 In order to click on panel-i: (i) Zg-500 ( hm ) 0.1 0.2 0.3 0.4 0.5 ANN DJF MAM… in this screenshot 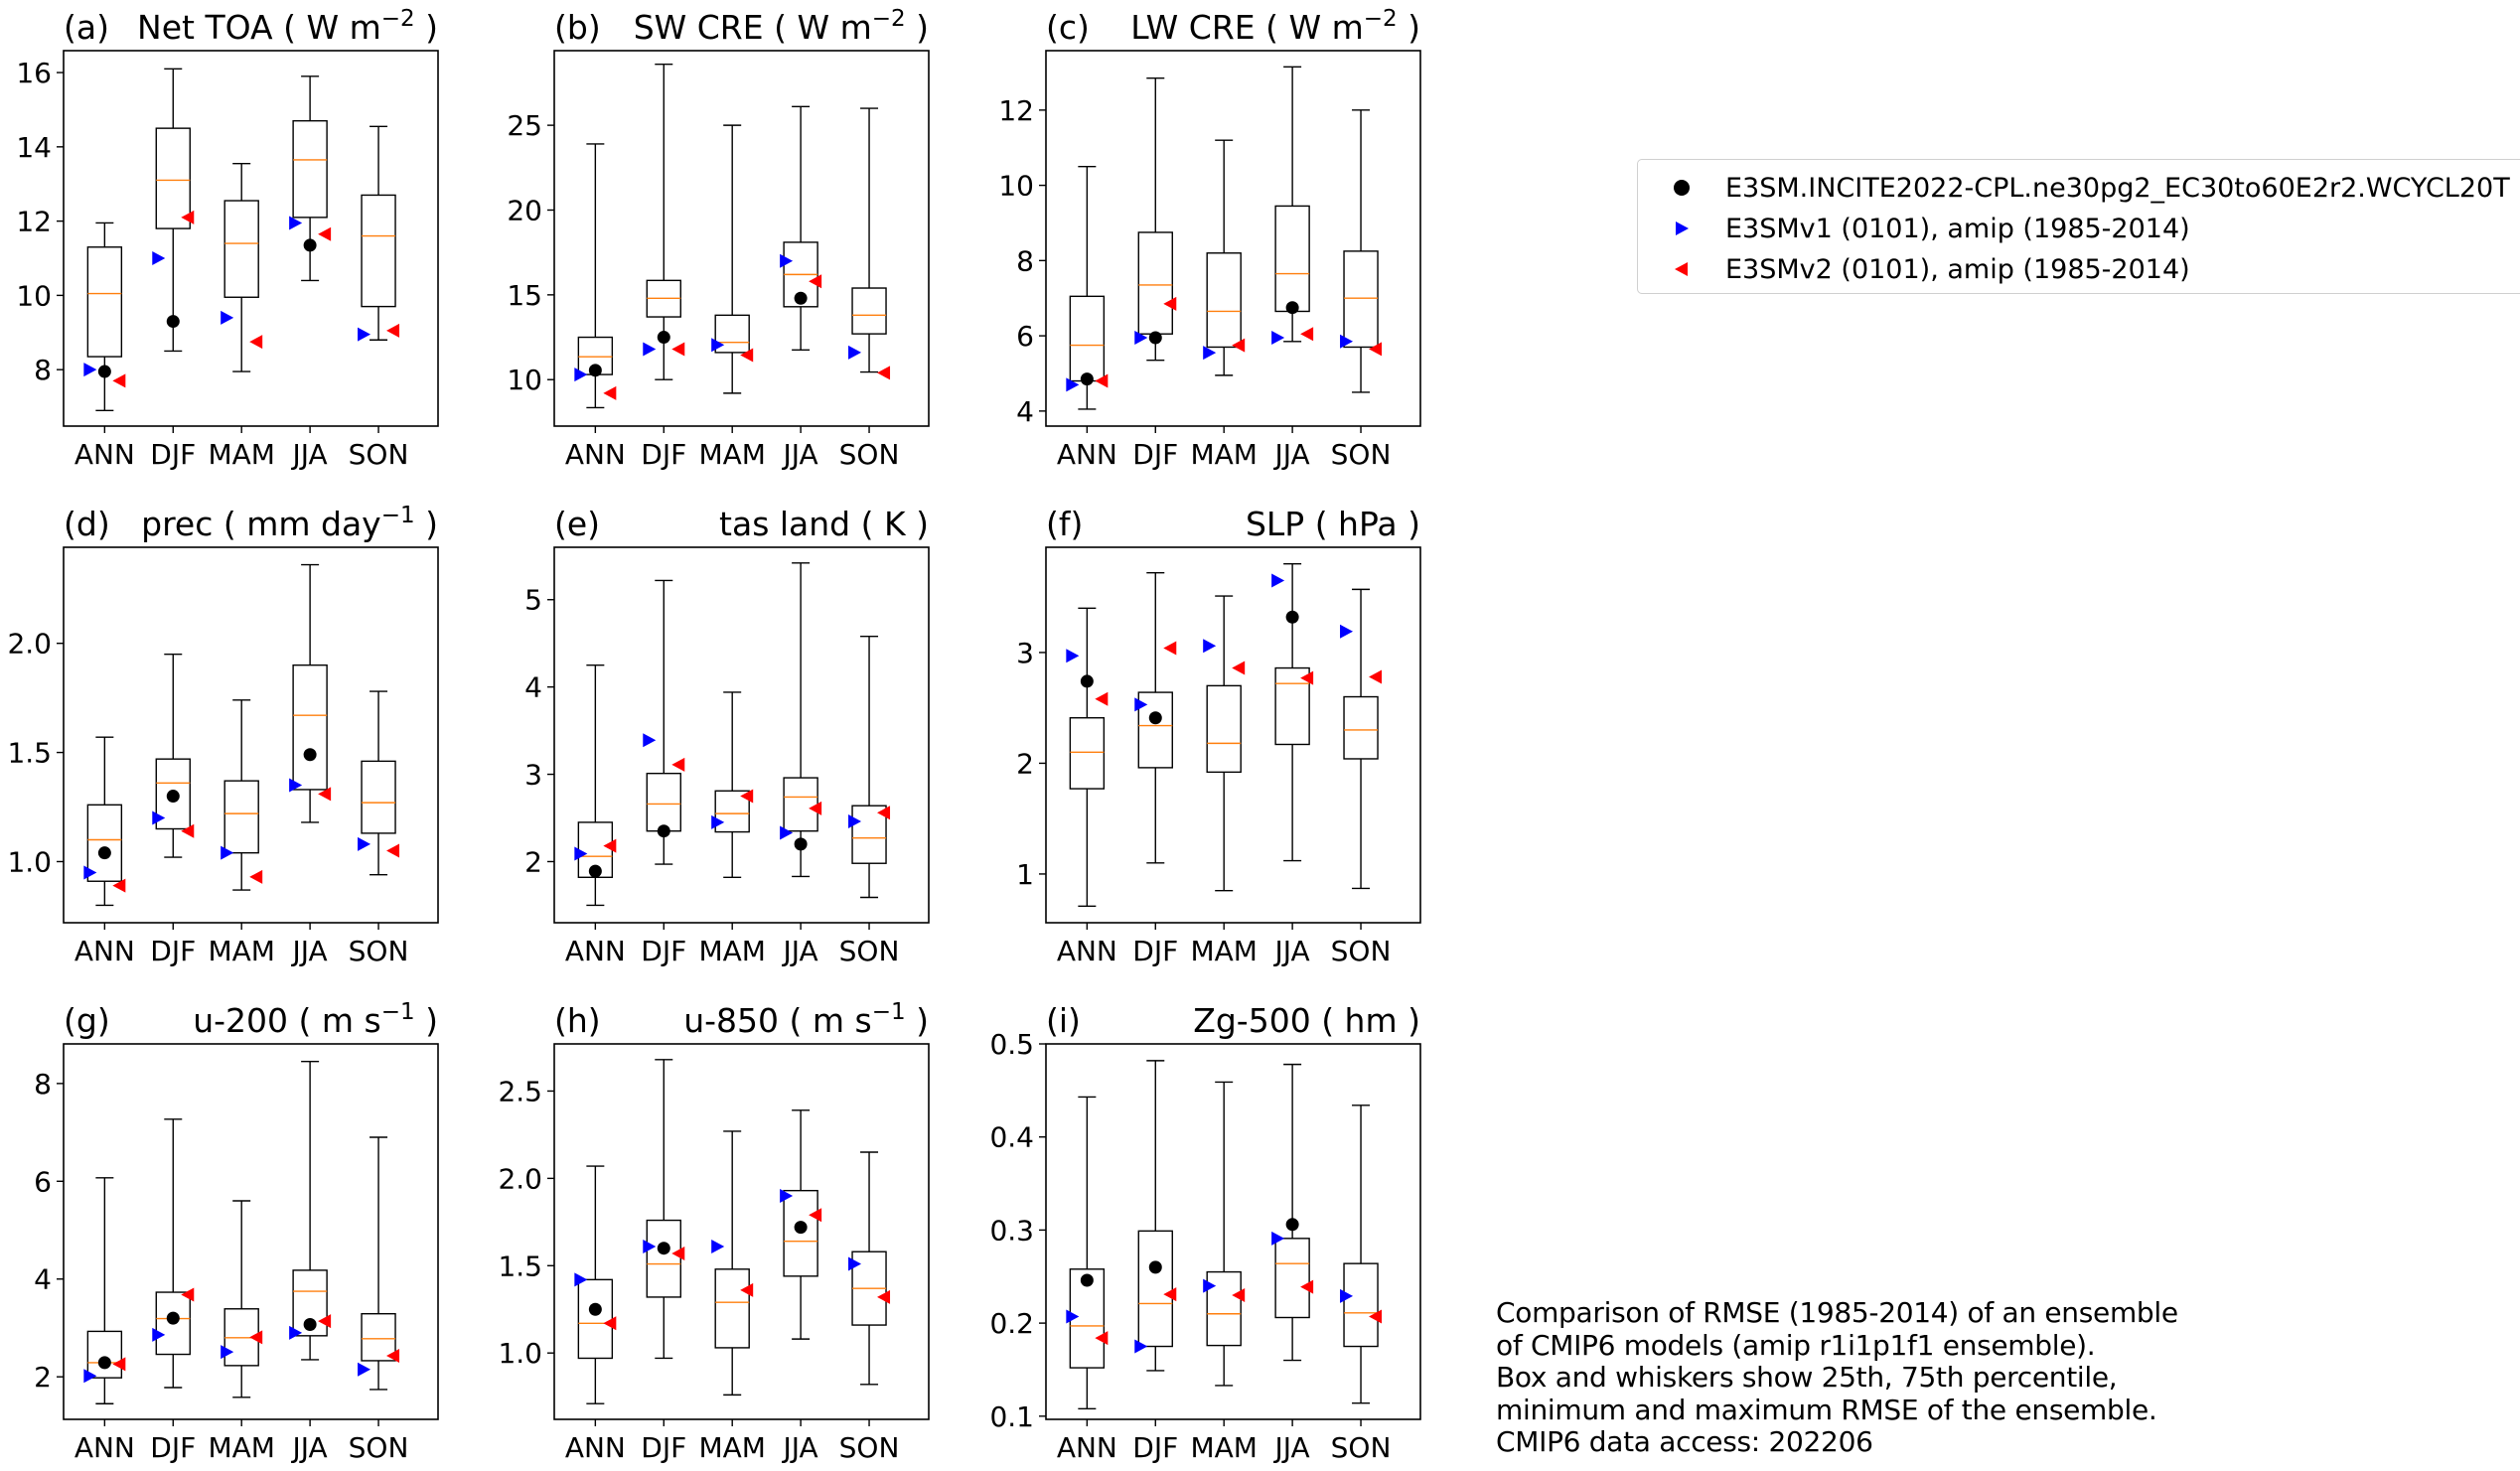, I will do `click(1205, 1232)`.